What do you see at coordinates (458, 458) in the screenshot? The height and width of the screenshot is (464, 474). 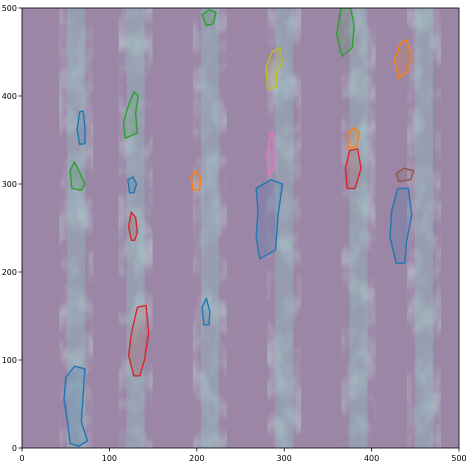 I see `x-tick-label: 500` at bounding box center [458, 458].